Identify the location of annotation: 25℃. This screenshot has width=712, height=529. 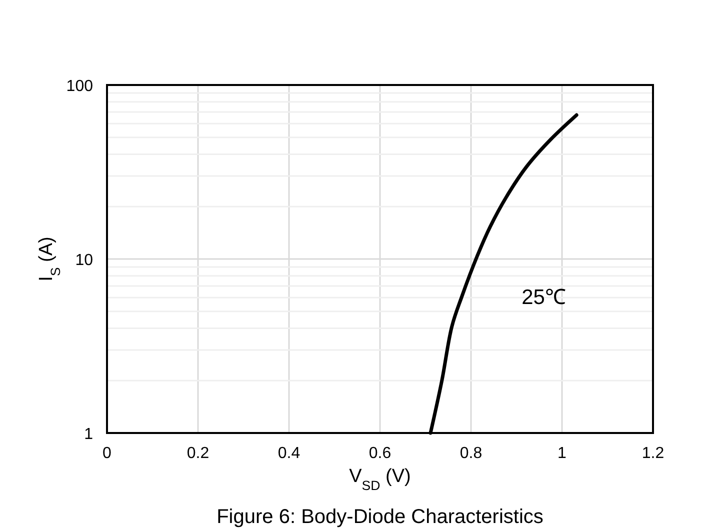
(544, 298).